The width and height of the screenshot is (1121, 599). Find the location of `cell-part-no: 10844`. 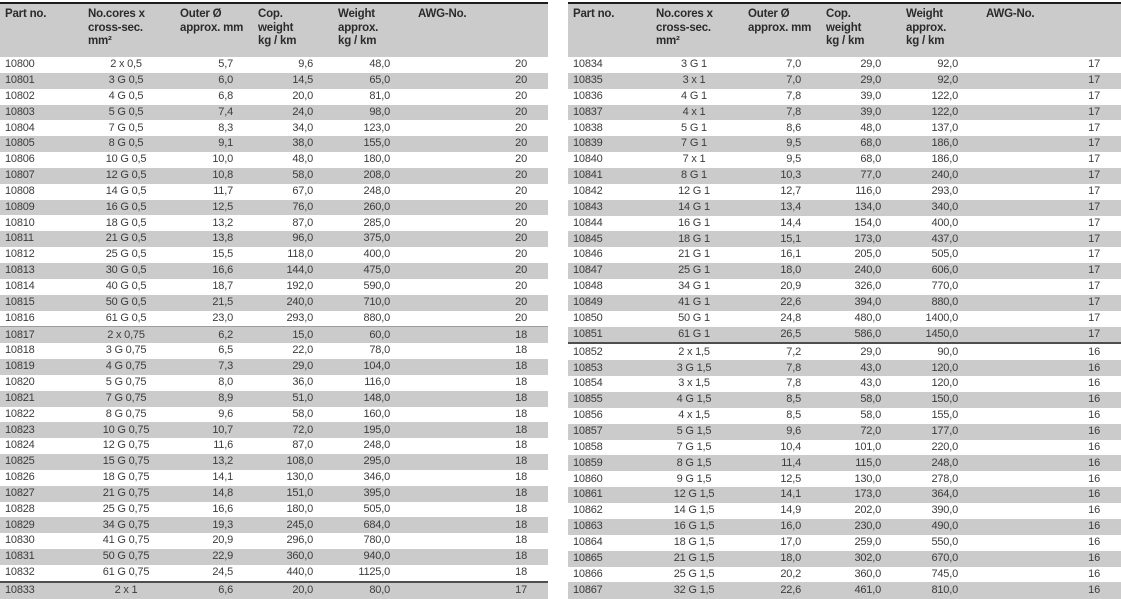

cell-part-no: 10844 is located at coordinates (588, 222).